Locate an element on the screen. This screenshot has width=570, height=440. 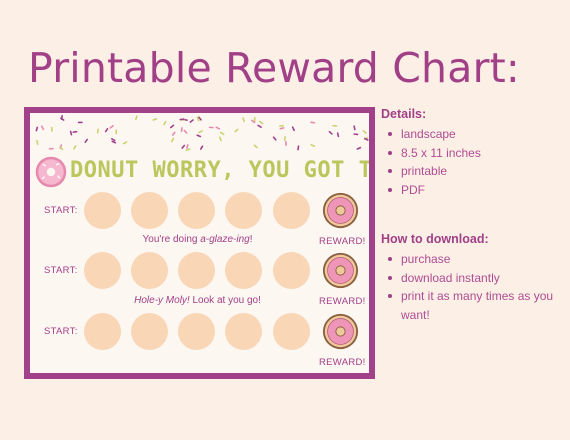
donut-icon is located at coordinates (51, 172).